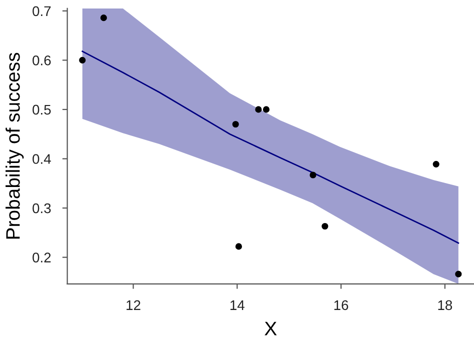  Describe the element at coordinates (341, 305) in the screenshot. I see `x-tick-label: 16` at that location.